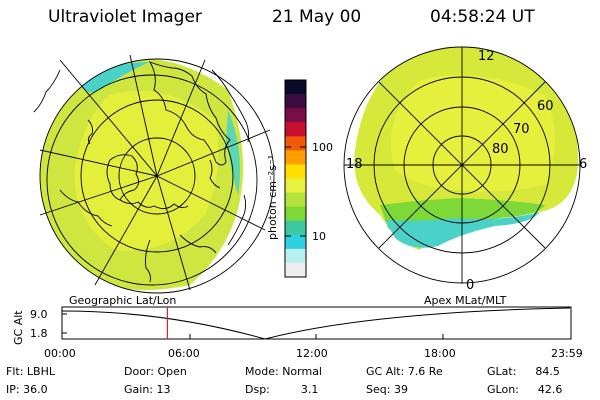 The width and height of the screenshot is (600, 400). Describe the element at coordinates (138, 389) in the screenshot. I see `gain-label: Gain:` at that location.